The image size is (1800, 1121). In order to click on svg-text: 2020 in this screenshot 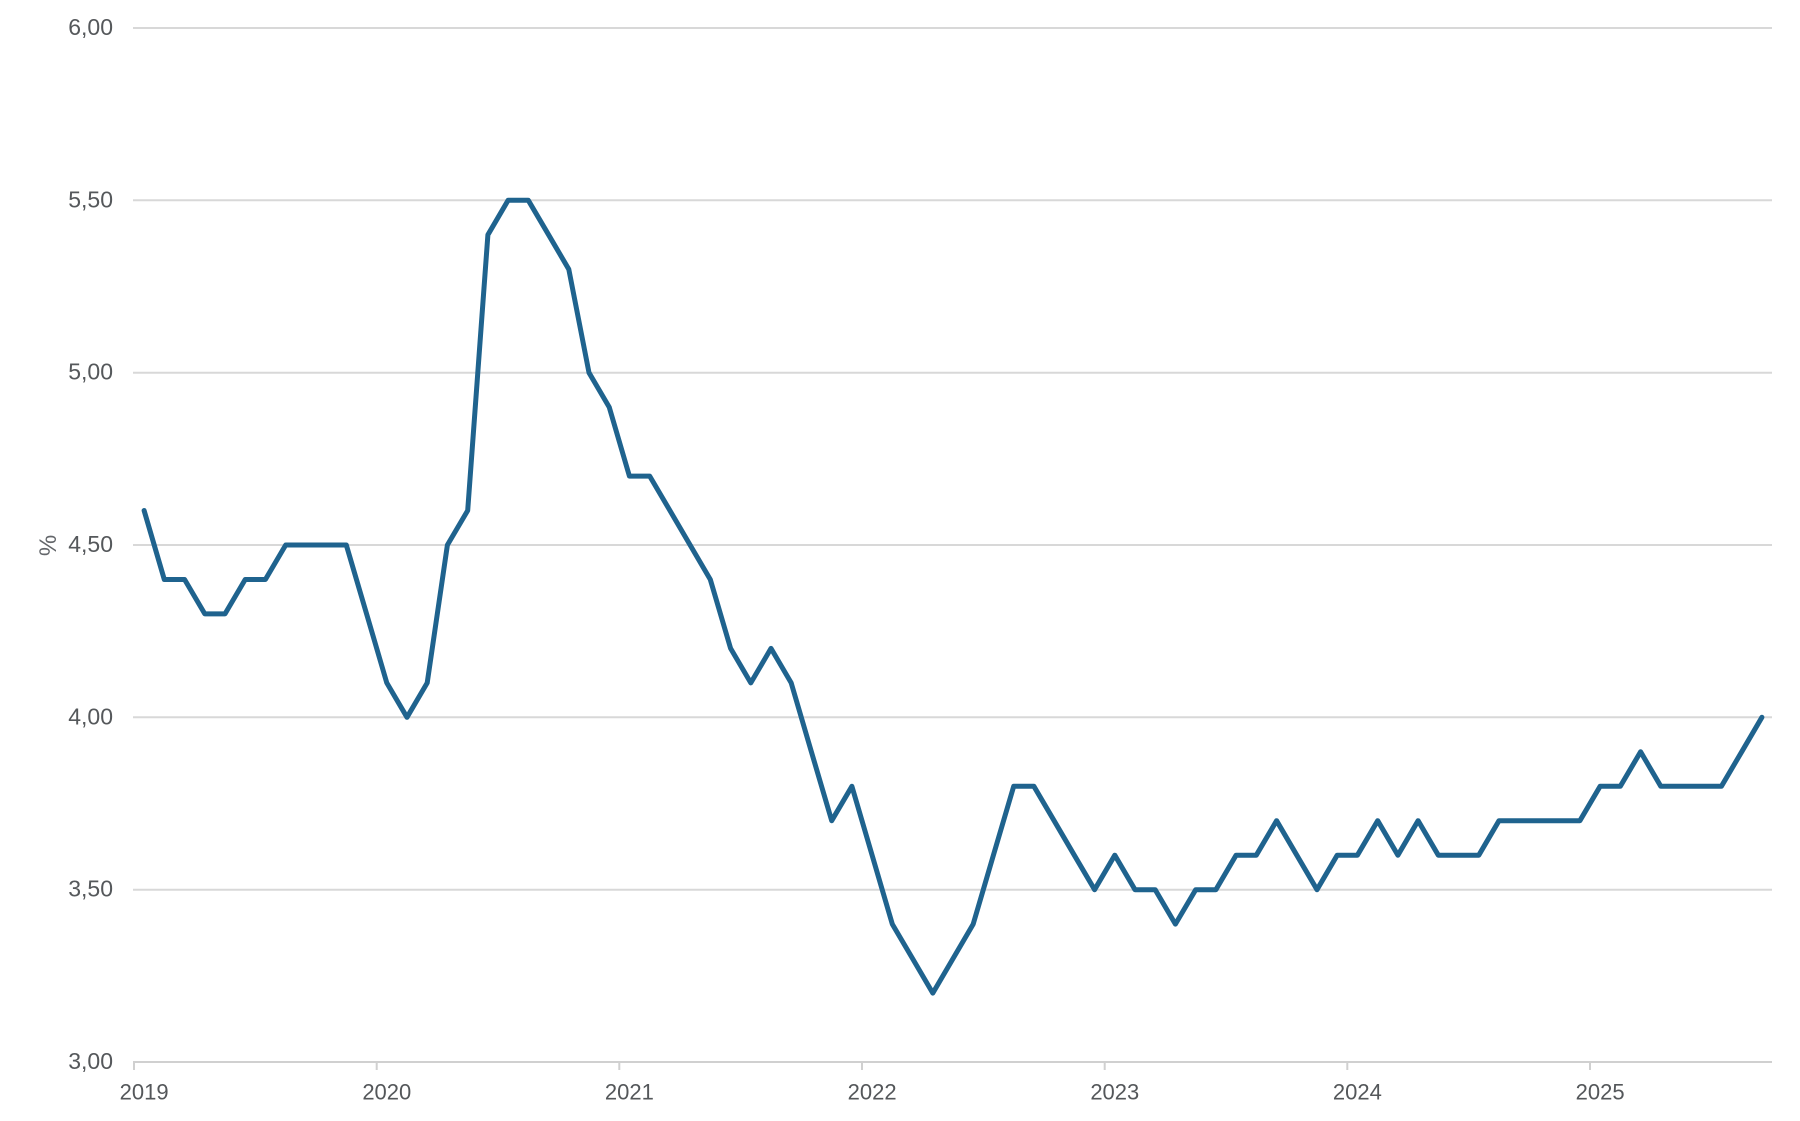, I will do `click(386, 1092)`.